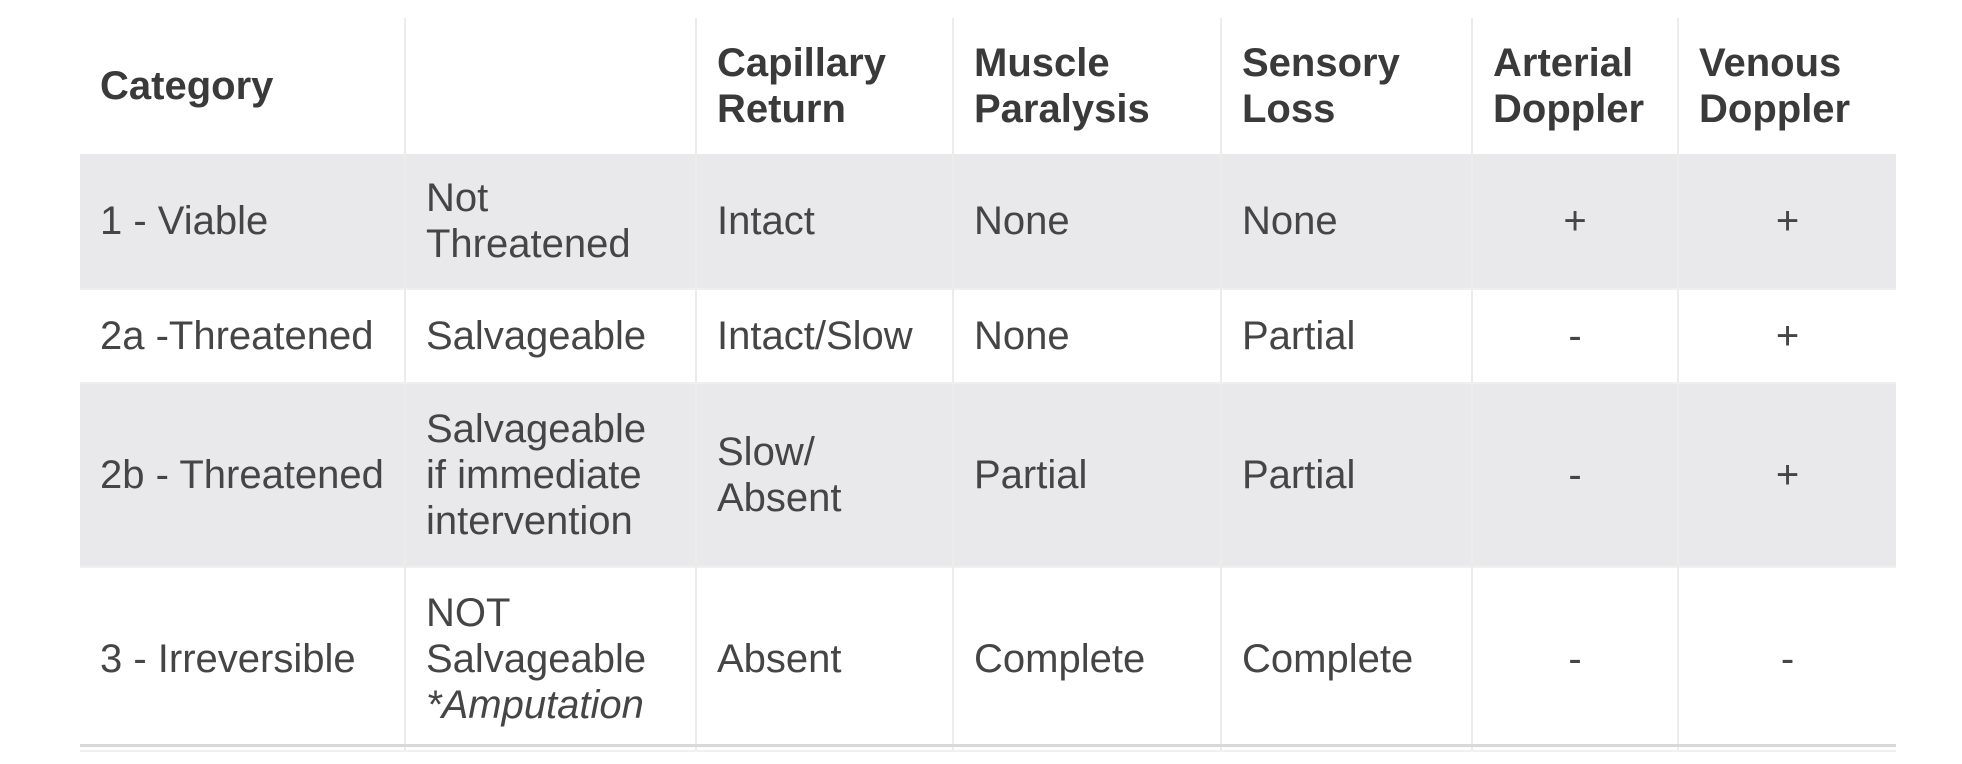 The image size is (1962, 764). Describe the element at coordinates (550, 86) in the screenshot. I see `header-blank` at that location.